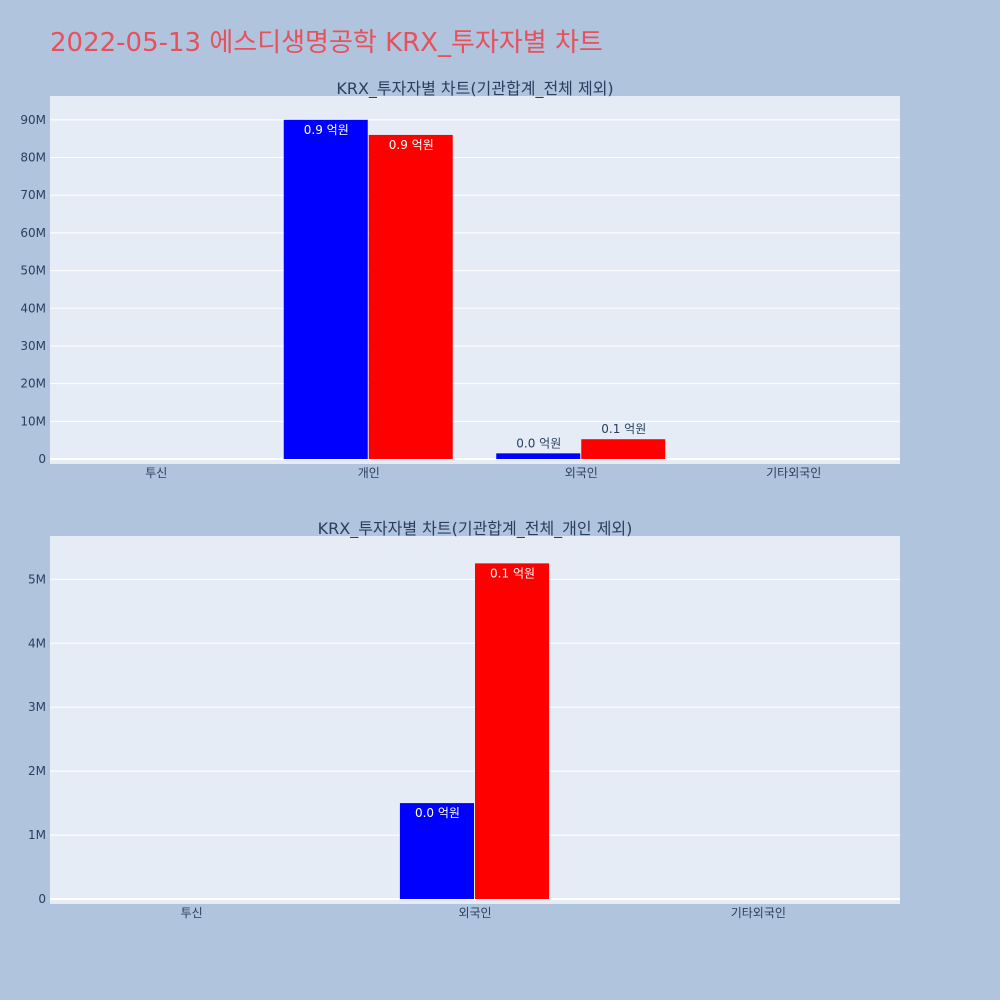 This screenshot has width=1000, height=1000. What do you see at coordinates (581, 473) in the screenshot?
I see `chart1-x-tick-label: 외국인` at bounding box center [581, 473].